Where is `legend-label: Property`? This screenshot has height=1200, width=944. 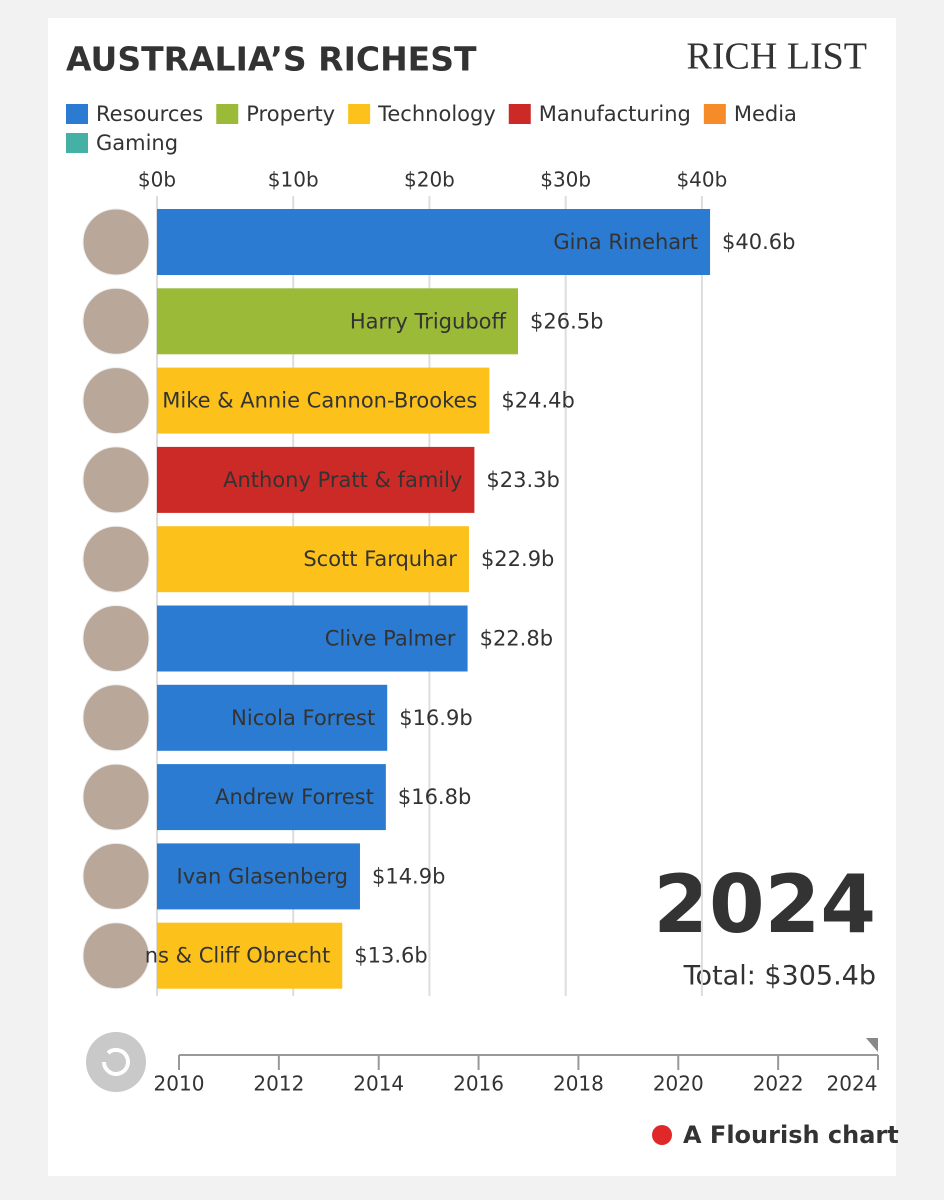 legend-label: Property is located at coordinates (290, 114).